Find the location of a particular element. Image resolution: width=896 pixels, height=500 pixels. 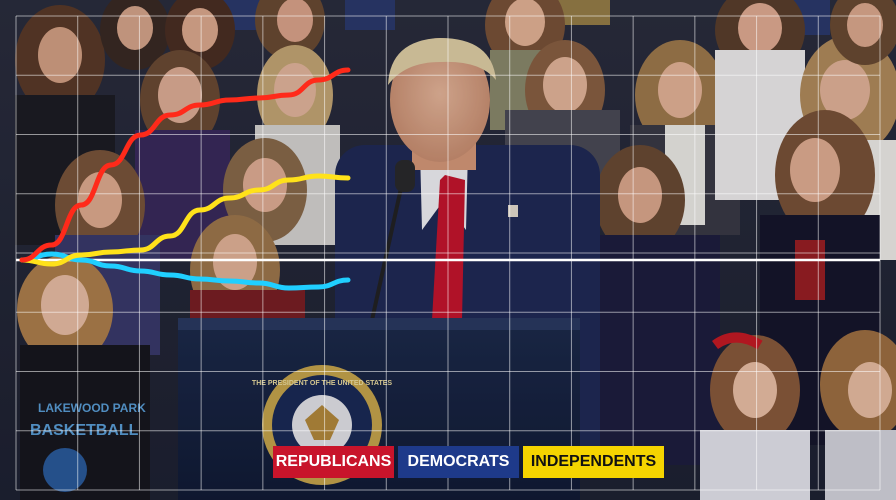

seal-text: THE PRESIDENT OF THE UNITED STATES is located at coordinates (322, 383).